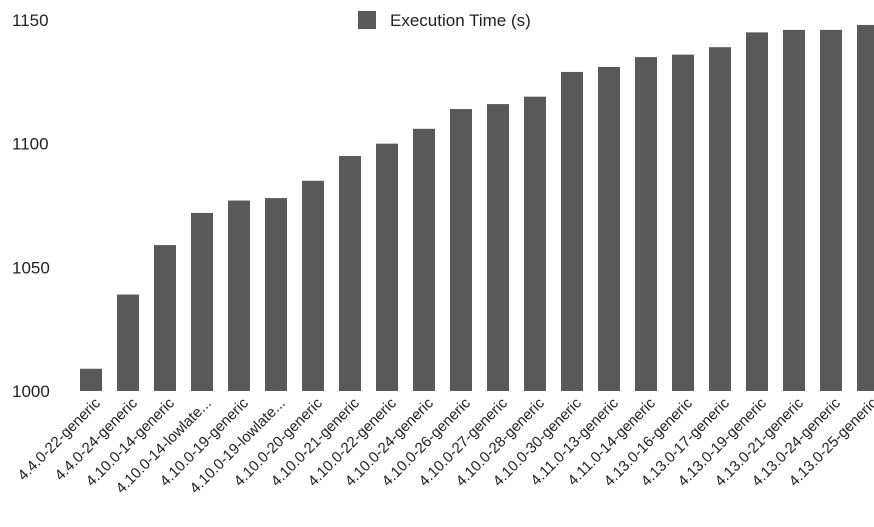 This screenshot has height=527, width=874. Describe the element at coordinates (31, 206) in the screenshot. I see `y-axis: 1000 1050 1100 1150` at that location.